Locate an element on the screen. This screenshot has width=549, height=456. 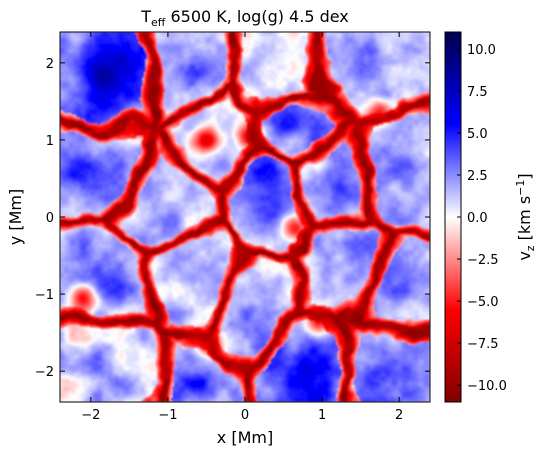
cb-label-subscript: z is located at coordinates (530, 248).